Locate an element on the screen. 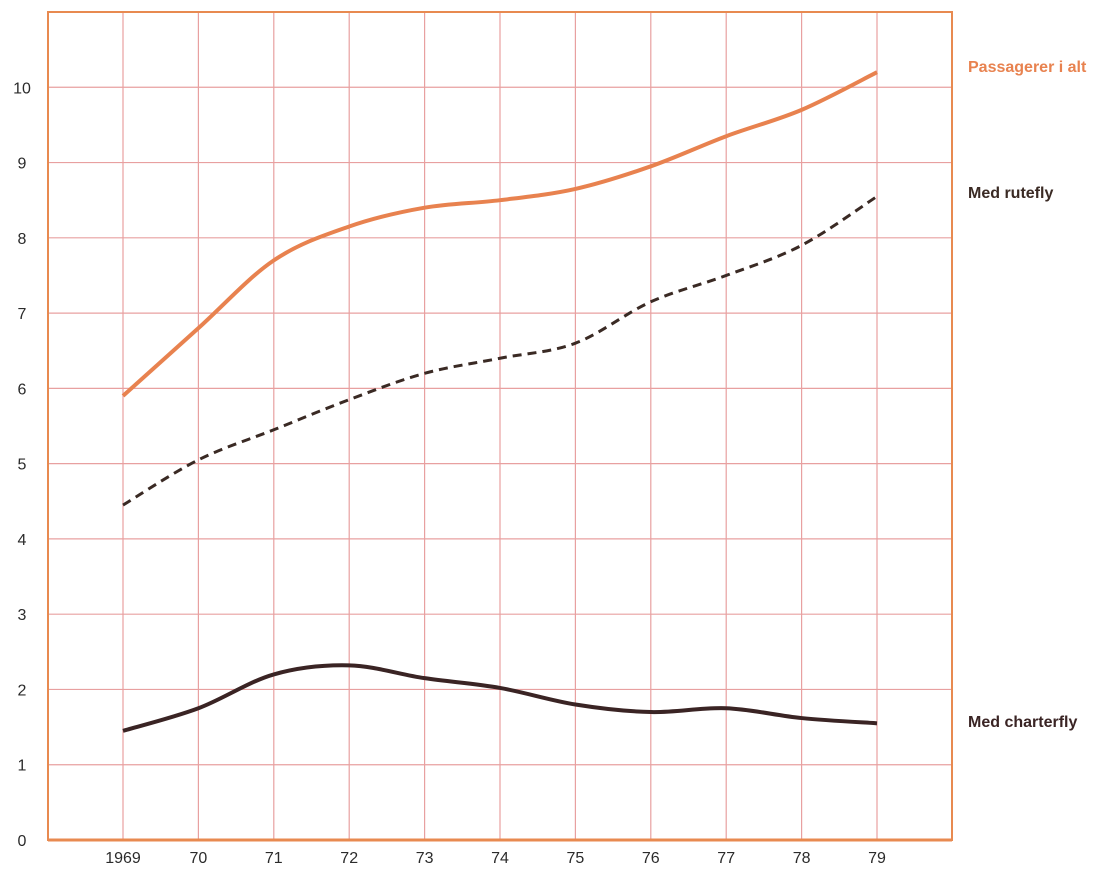 Image resolution: width=1119 pixels, height=871 pixels. y-axis-ticks: 0 1 2 3 4 5 6 7 8 9 10 is located at coordinates (22, 465).